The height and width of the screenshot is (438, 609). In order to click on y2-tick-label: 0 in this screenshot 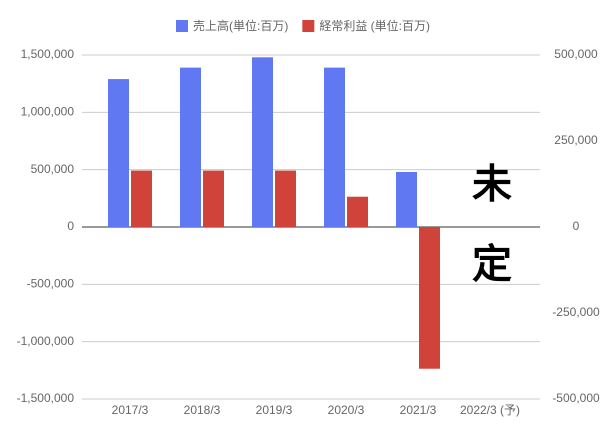, I will do `click(576, 226)`.